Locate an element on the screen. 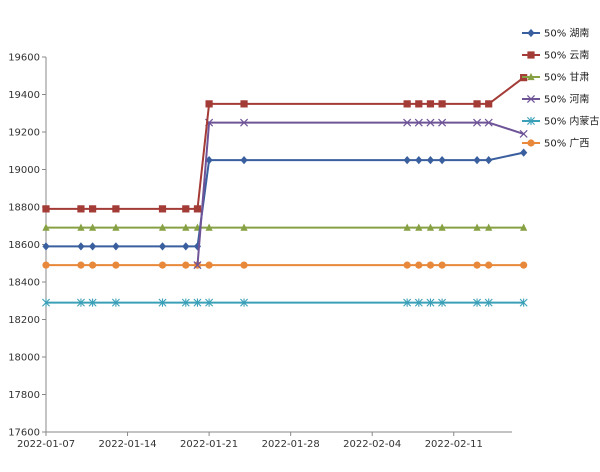 Image resolution: width=600 pixels, height=472 pixels. legend-label: 50% 内蒙古 is located at coordinates (571, 121).